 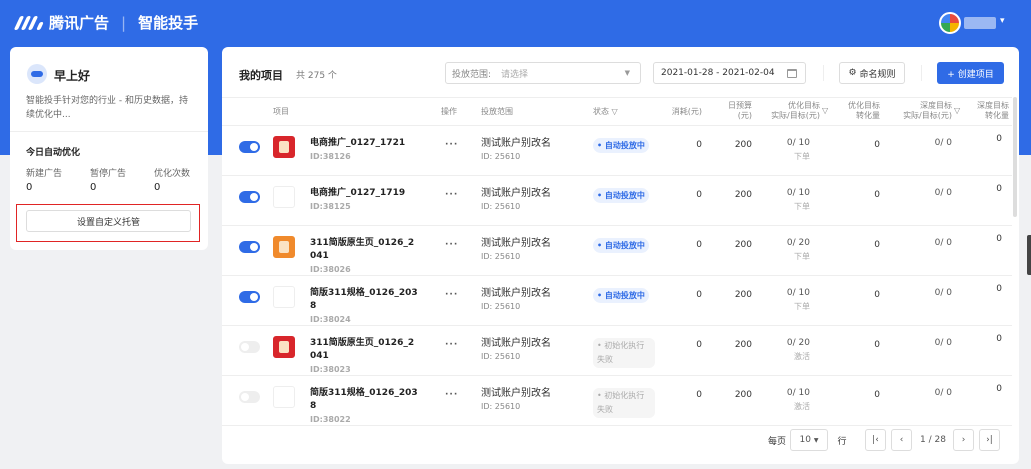 I want to click on status-badge: • 初始化执行失败, so click(x=624, y=353).